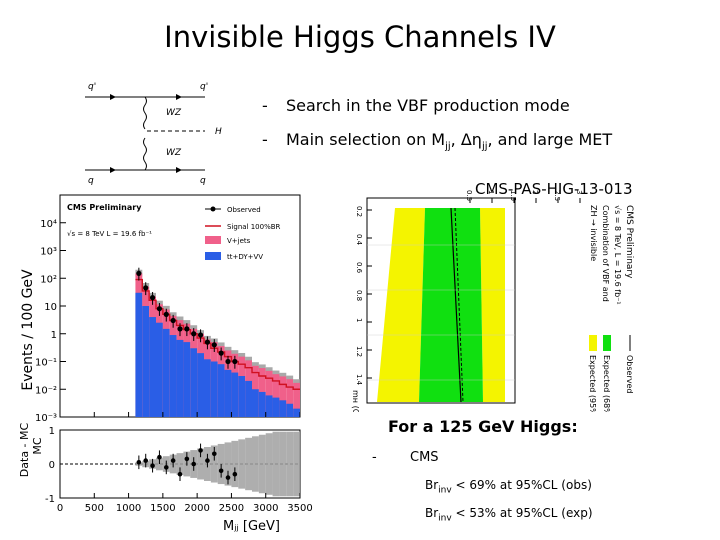  What do you see at coordinates (522, 513) in the screenshot?
I see `br-text: < 53% at 95%CL (exp)` at bounding box center [522, 513].